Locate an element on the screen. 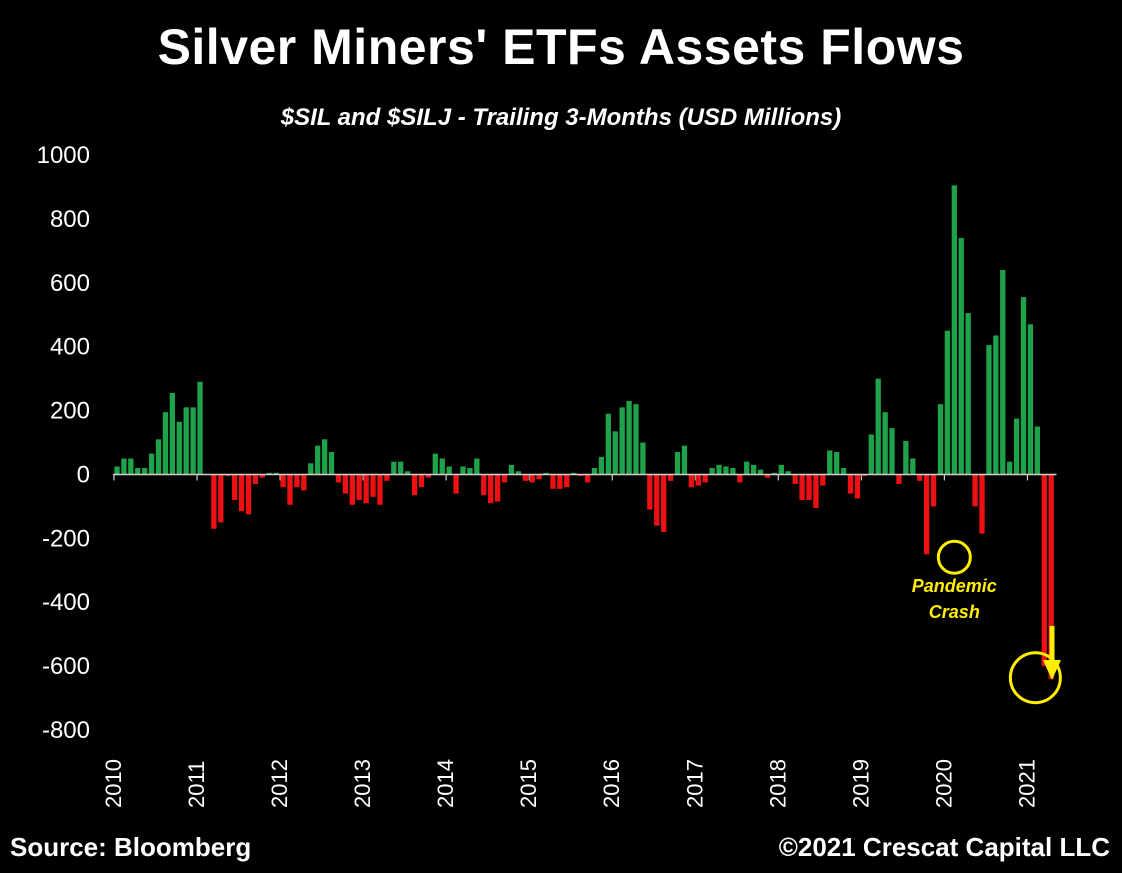 This screenshot has height=873, width=1122. annotations: Pandemic Crash is located at coordinates (987, 622).